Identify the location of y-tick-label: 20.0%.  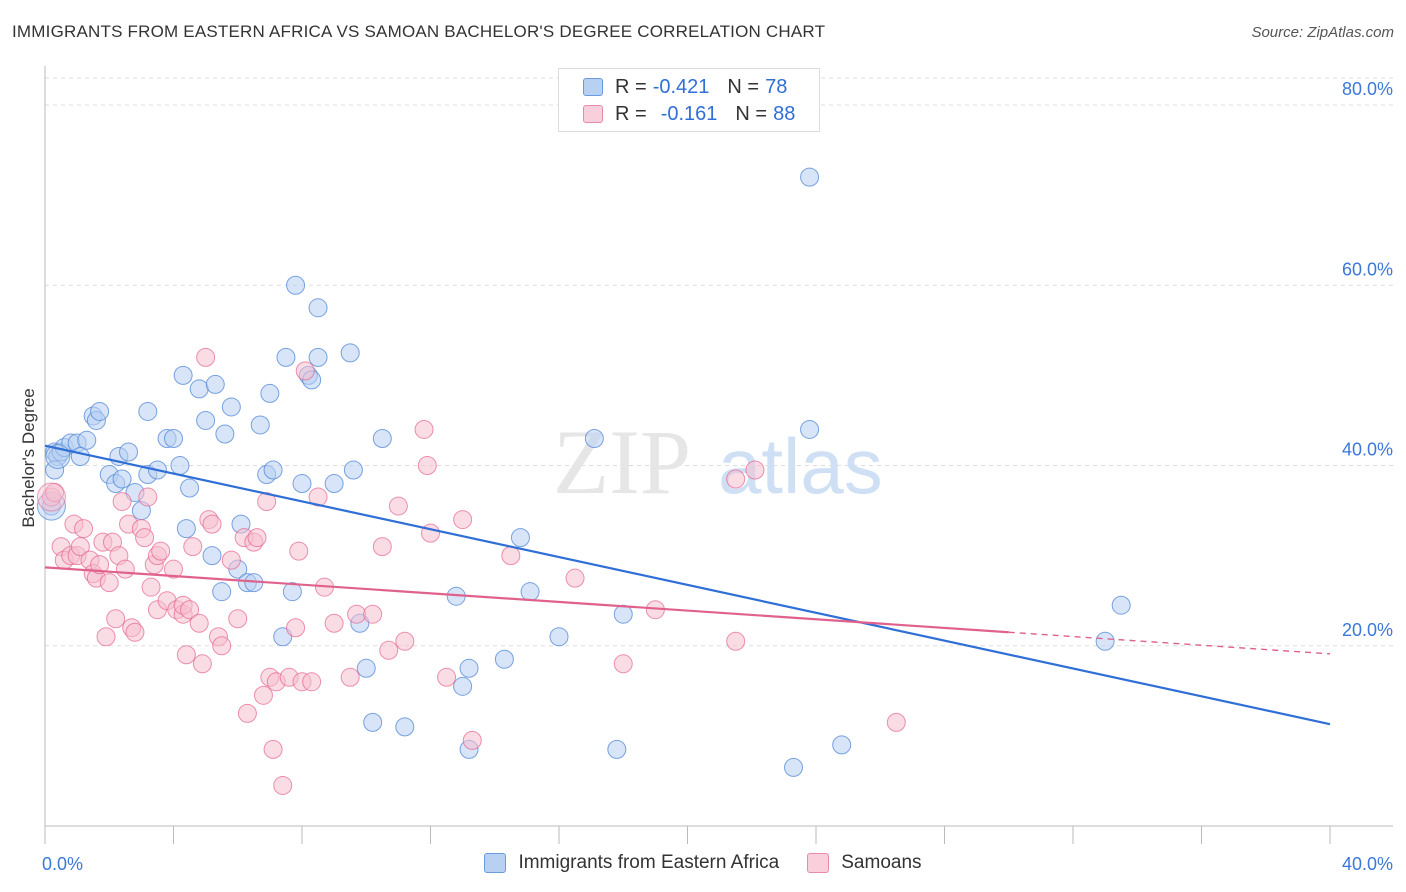
(1367, 630).